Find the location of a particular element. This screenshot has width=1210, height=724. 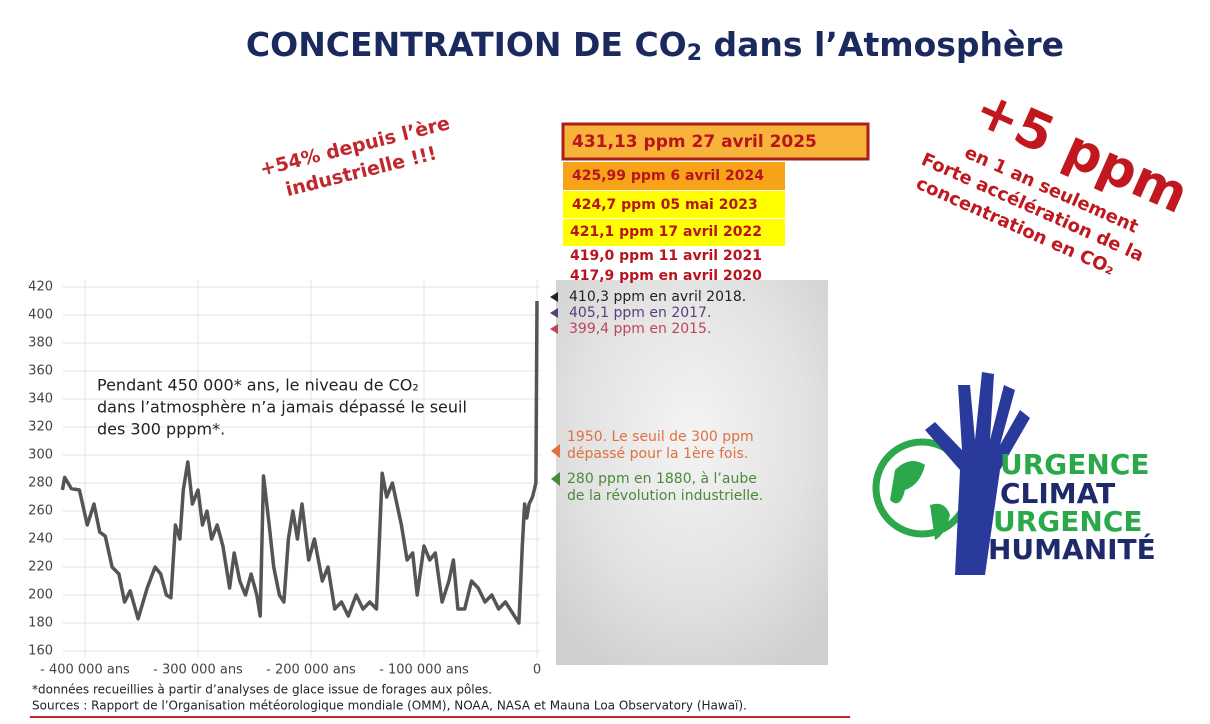

title-rest: dans l’Atmosphère is located at coordinates (883, 44).